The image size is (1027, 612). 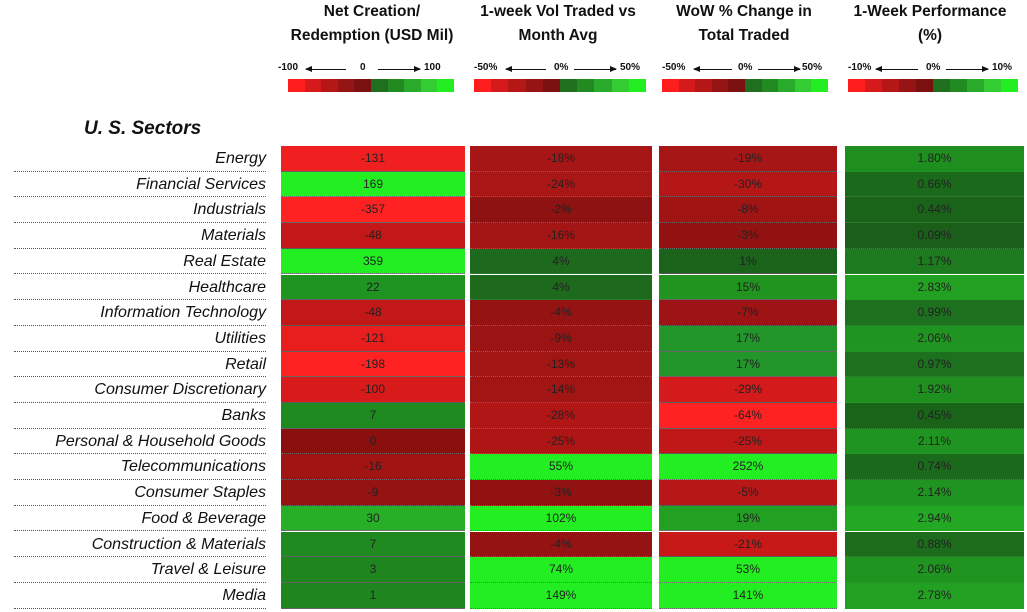 What do you see at coordinates (373, 364) in the screenshot?
I see `heatmap-cell: -198` at bounding box center [373, 364].